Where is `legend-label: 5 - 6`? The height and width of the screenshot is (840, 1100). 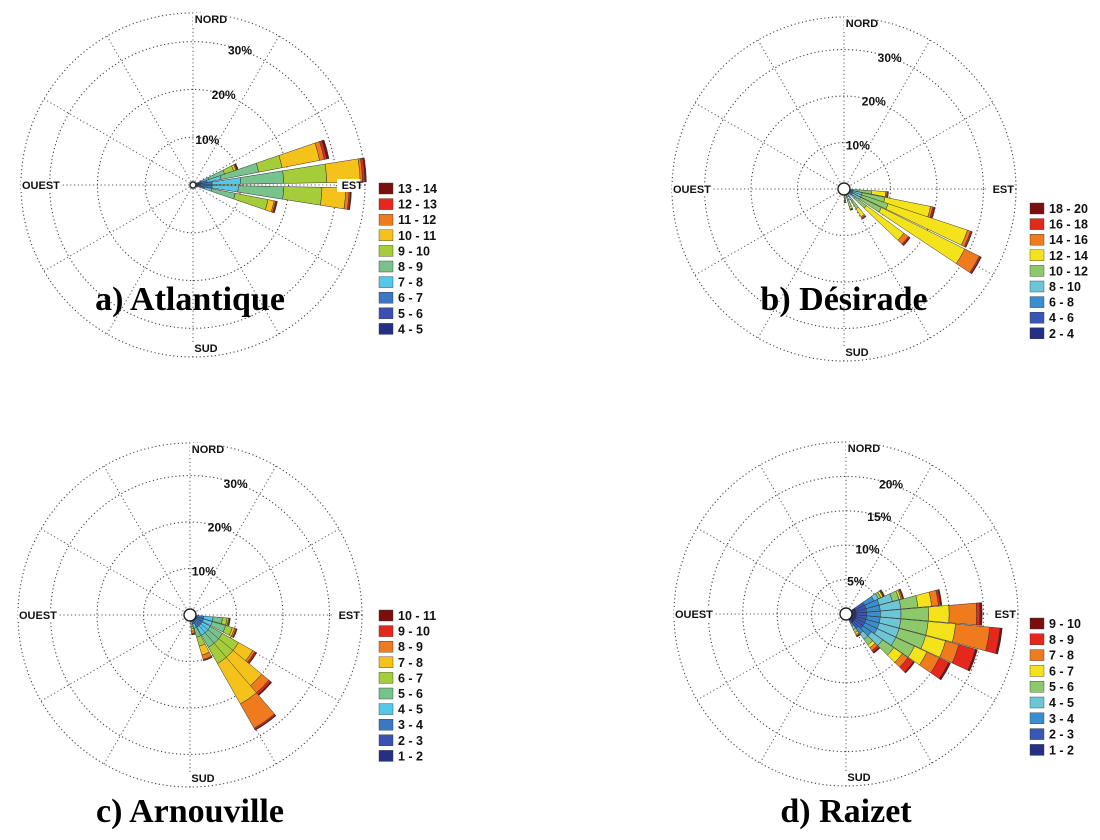 legend-label: 5 - 6 is located at coordinates (410, 694).